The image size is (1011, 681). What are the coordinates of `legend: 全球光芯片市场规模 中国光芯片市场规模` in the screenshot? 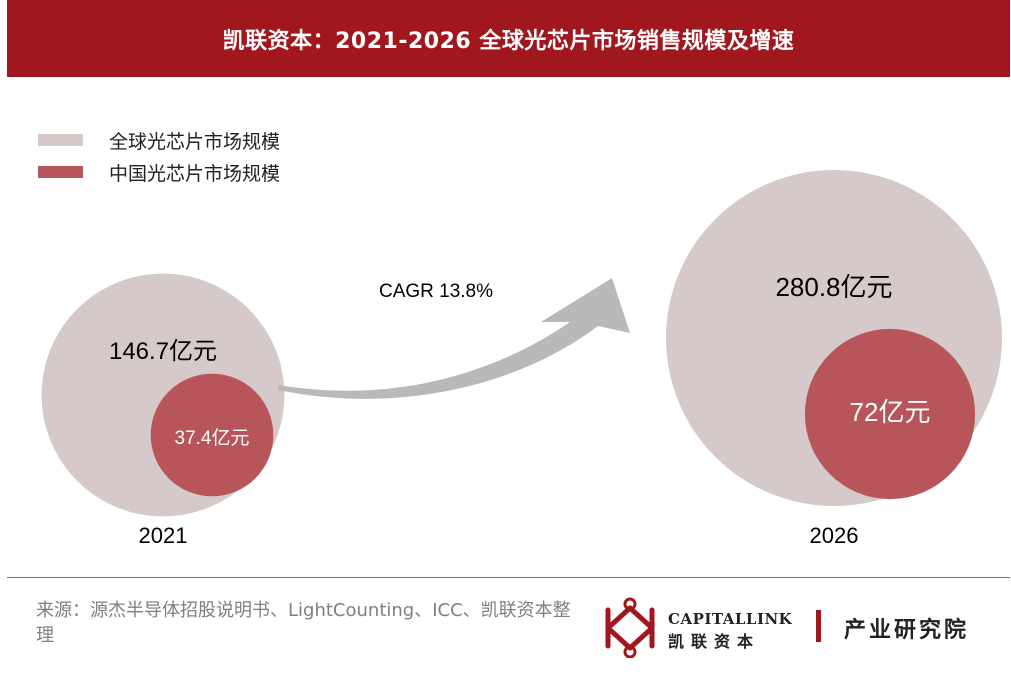 It's located at (159, 156).